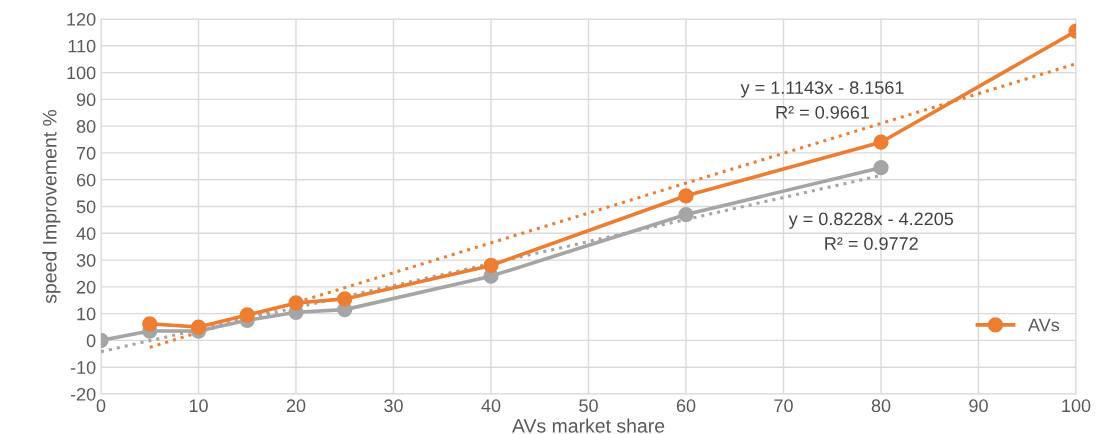 This screenshot has width=1115, height=434. I want to click on y-tick-label: -10, so click(83, 367).